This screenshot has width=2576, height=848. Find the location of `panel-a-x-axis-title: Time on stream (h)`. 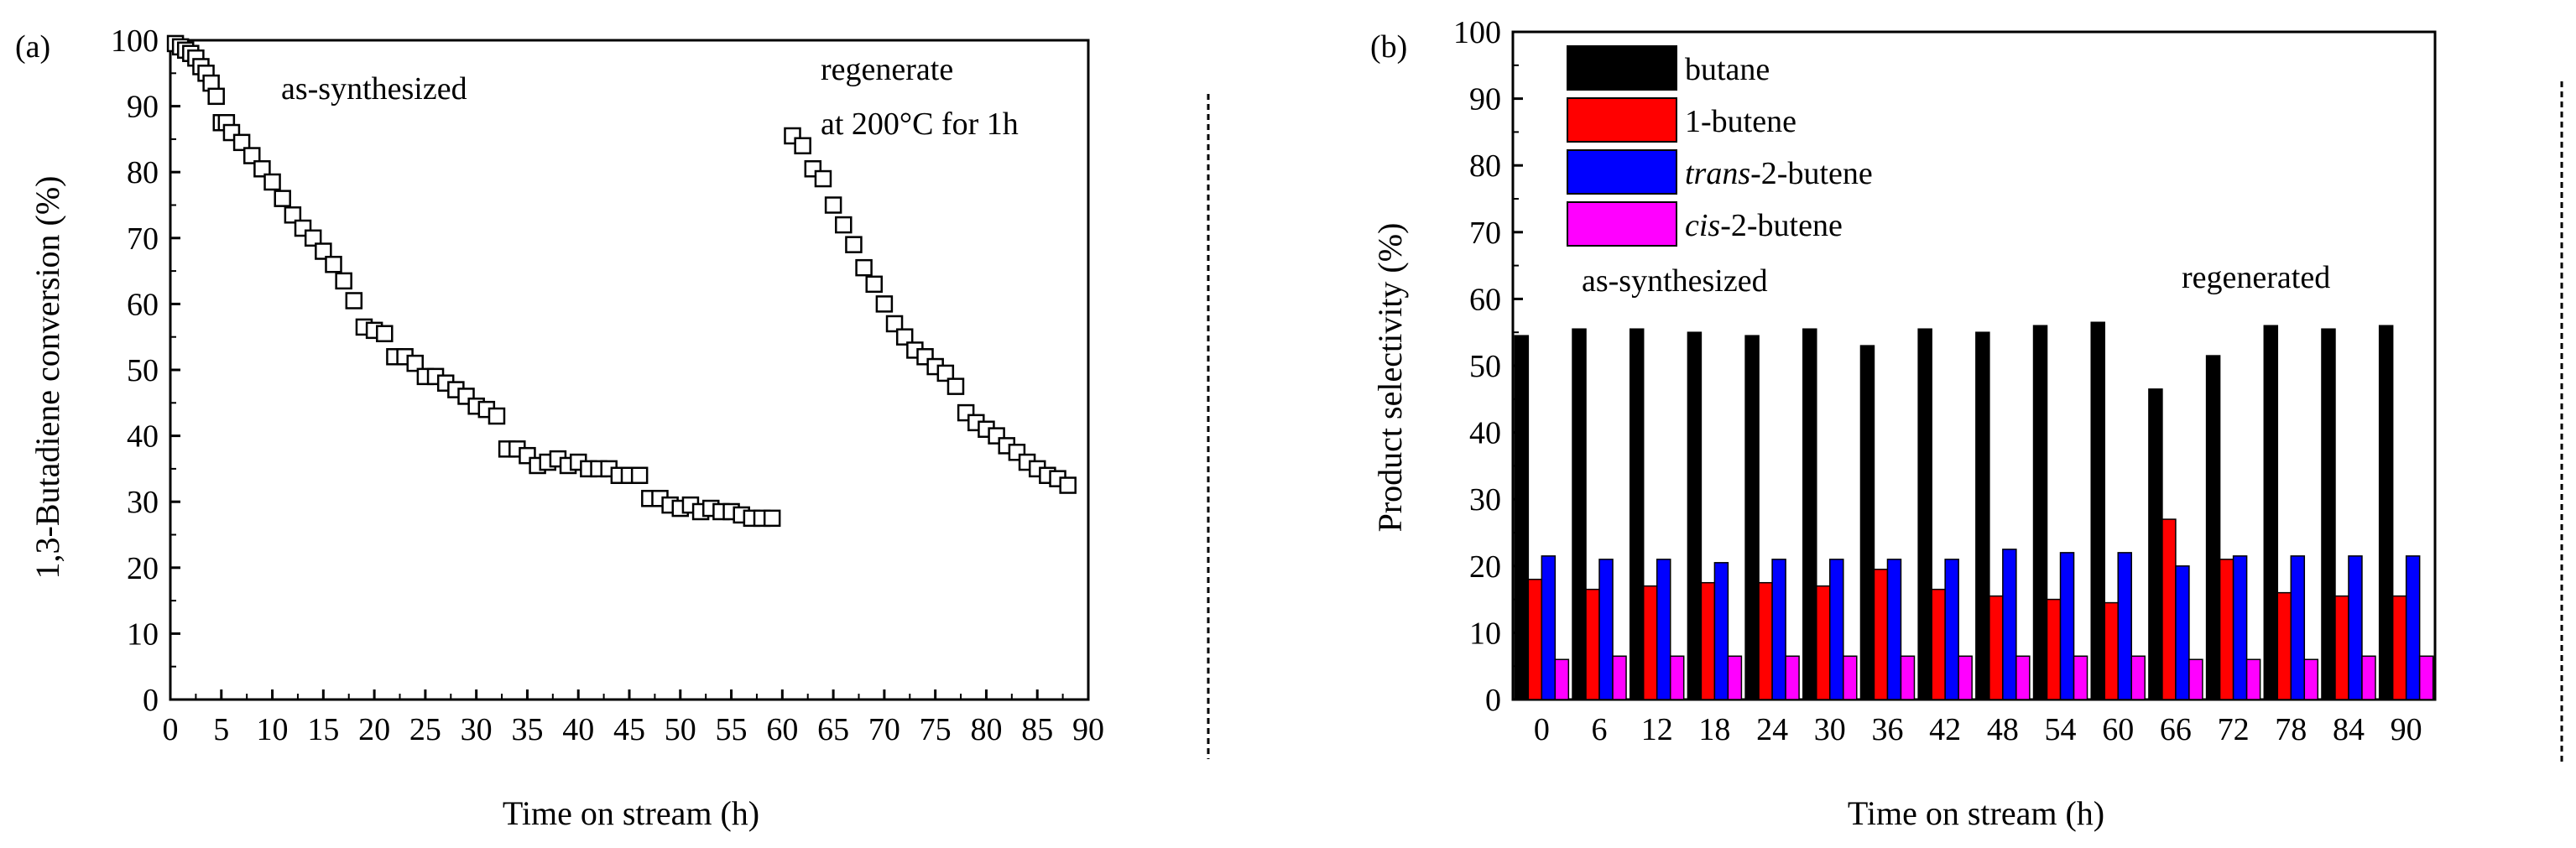

panel-a-x-axis-title: Time on stream (h) is located at coordinates (631, 813).